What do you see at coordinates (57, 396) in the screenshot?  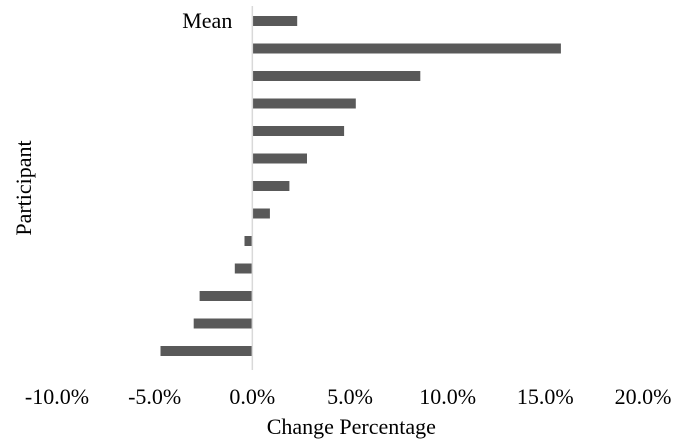 I see `x-tick-label-0: -10.0%` at bounding box center [57, 396].